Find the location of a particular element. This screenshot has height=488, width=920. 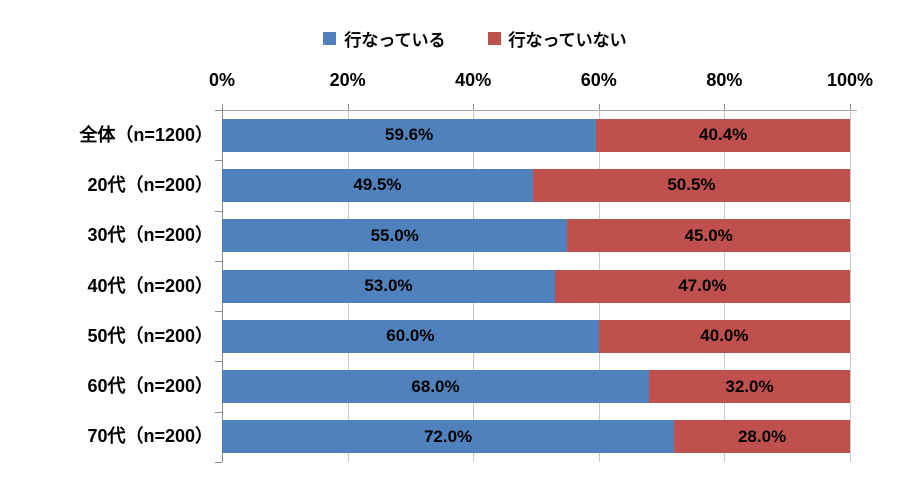

bar-row: 49.5% 50.5% is located at coordinates (536, 185).